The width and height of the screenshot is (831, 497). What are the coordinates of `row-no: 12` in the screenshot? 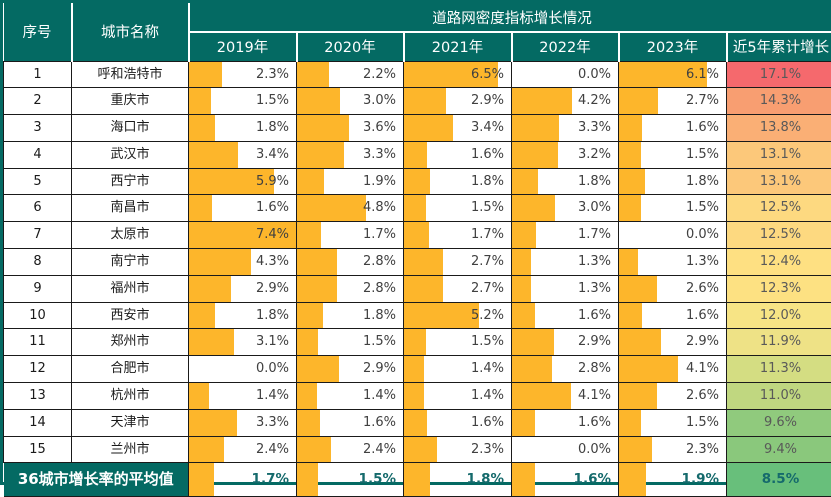 It's located at (38, 369).